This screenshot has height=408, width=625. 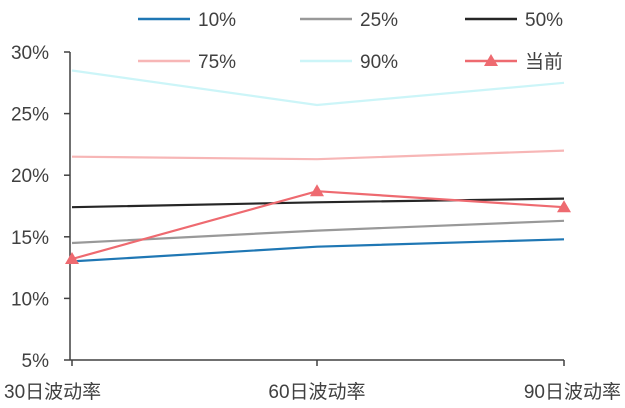 What do you see at coordinates (52, 392) in the screenshot?
I see `x-category-label: 30日波动率` at bounding box center [52, 392].